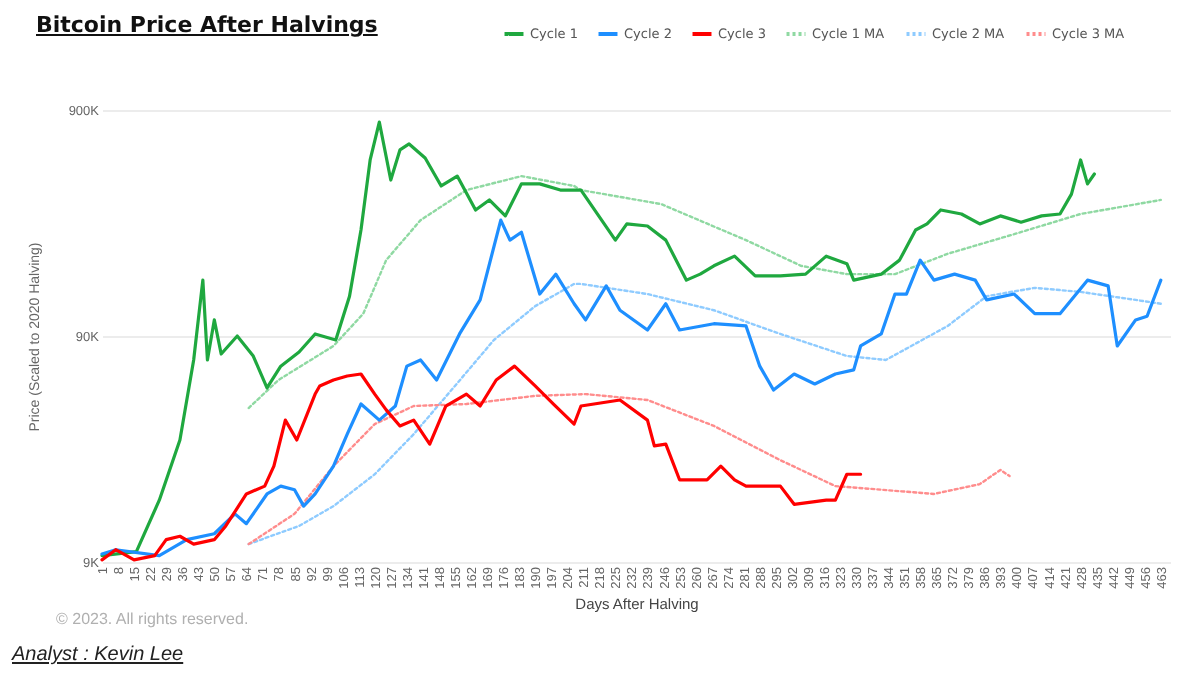 This screenshot has height=674, width=1204. I want to click on text: Analyst : Kevin Lee, so click(98, 655).